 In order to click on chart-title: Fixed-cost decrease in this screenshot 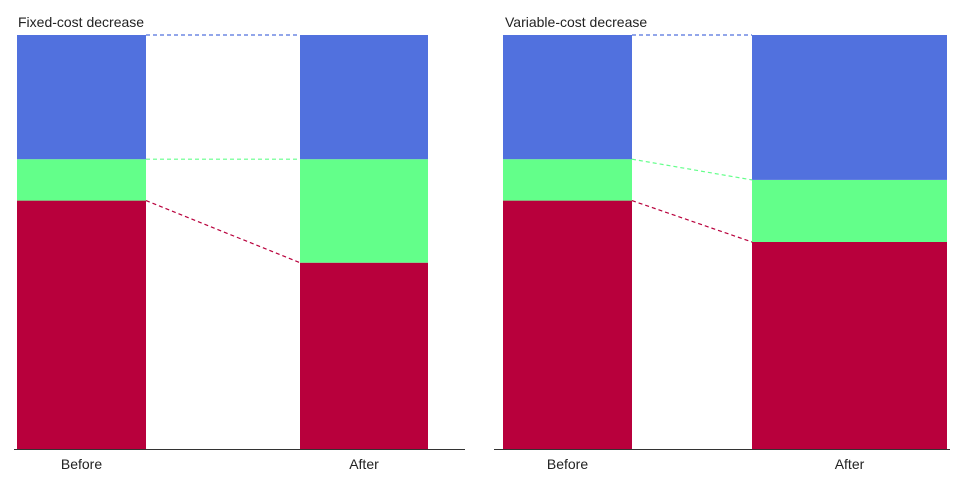, I will do `click(81, 22)`.